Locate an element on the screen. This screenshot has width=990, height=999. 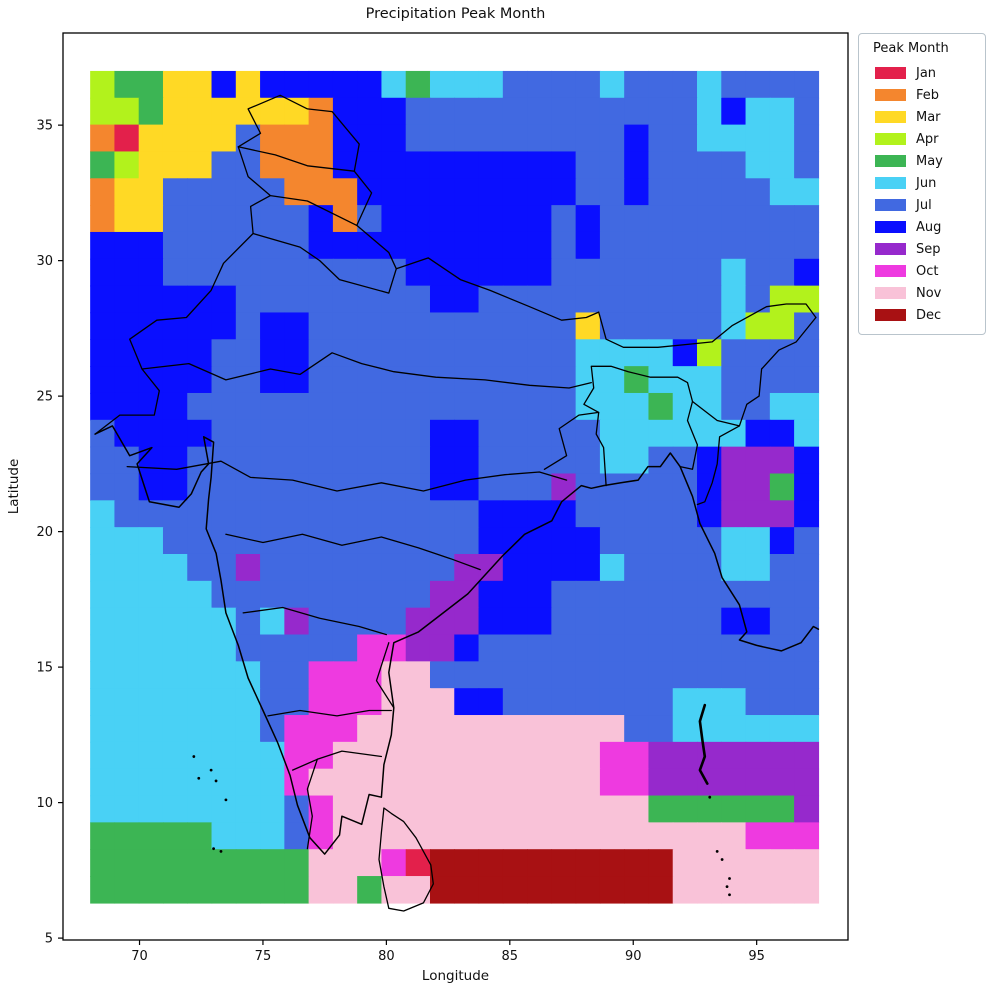
legend-label: Jun is located at coordinates (926, 183).